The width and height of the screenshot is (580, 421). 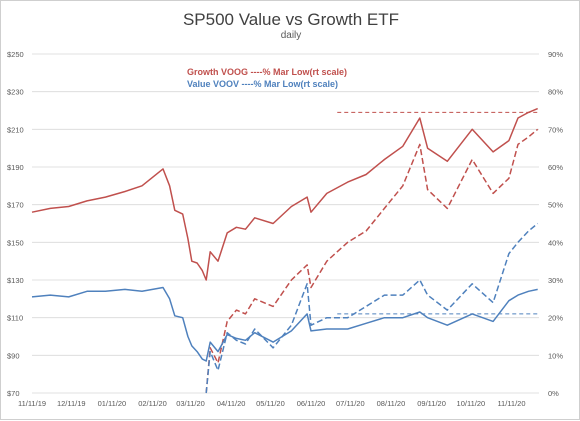 I want to click on y-right-tick-label: 10%, so click(x=555, y=355).